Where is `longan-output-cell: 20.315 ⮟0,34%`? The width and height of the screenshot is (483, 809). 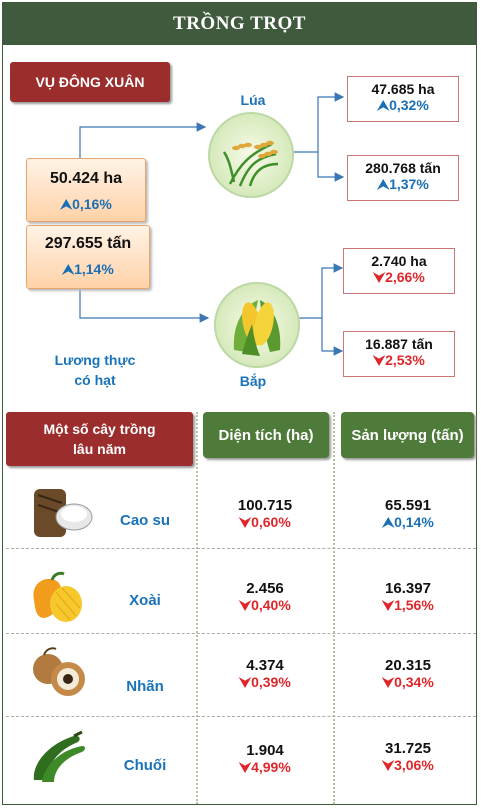
longan-output-cell: 20.315 ⮟0,34% is located at coordinates (408, 674).